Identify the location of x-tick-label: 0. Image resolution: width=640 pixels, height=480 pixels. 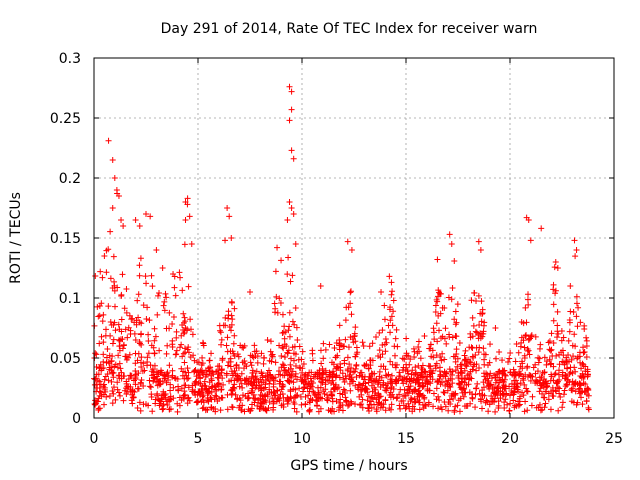
(94, 439).